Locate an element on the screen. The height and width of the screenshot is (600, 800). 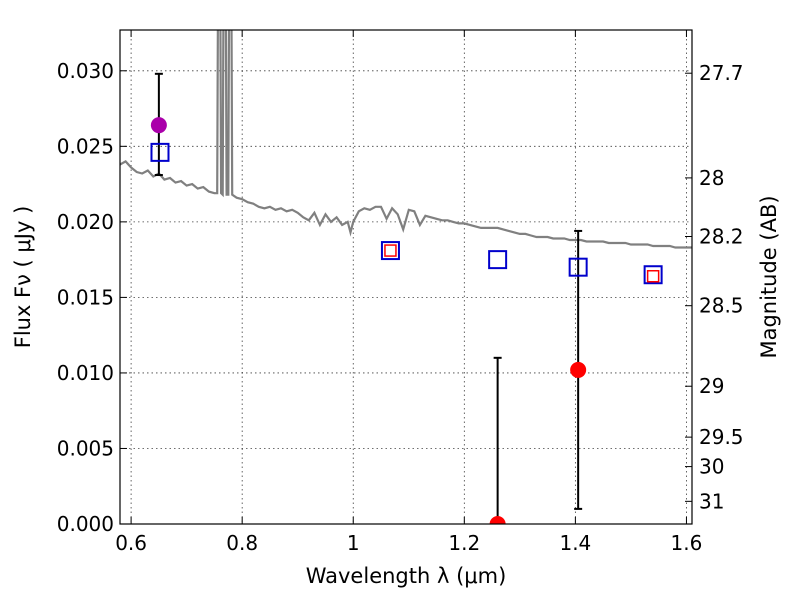
y-tick-label: 0.030 is located at coordinates (85, 71).